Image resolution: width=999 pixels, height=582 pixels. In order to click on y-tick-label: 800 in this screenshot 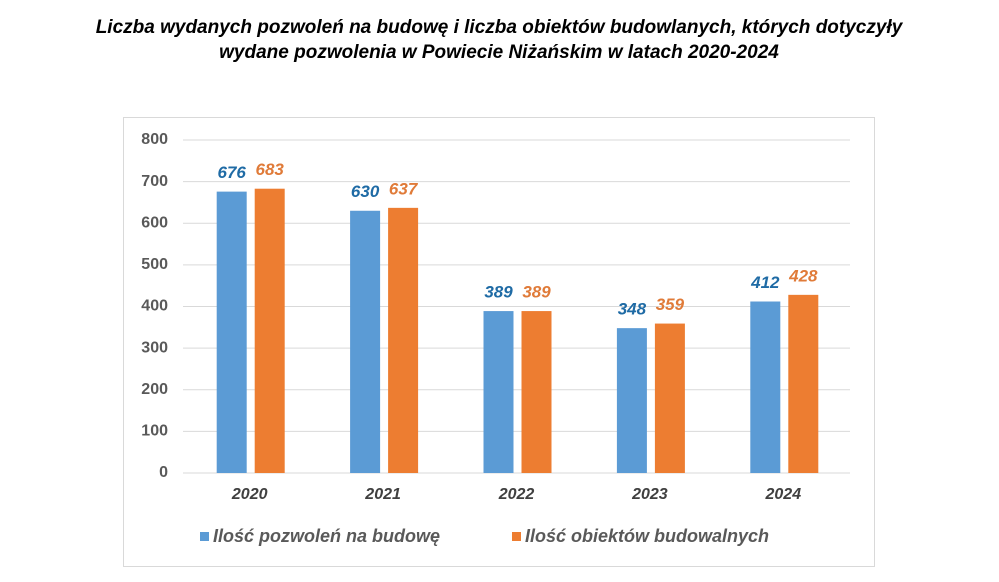, I will do `click(154, 139)`.